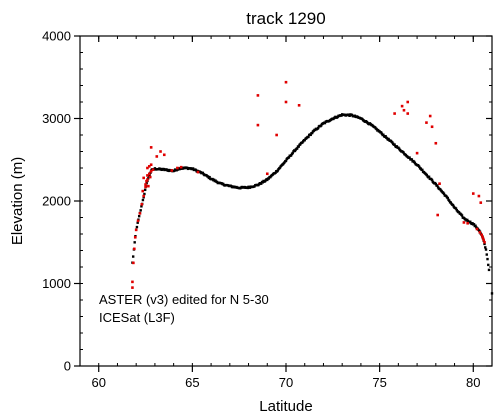 This screenshot has width=496, height=418. What do you see at coordinates (137, 317) in the screenshot?
I see `legend-entry-icesat: ICESat (L3F)` at bounding box center [137, 317].